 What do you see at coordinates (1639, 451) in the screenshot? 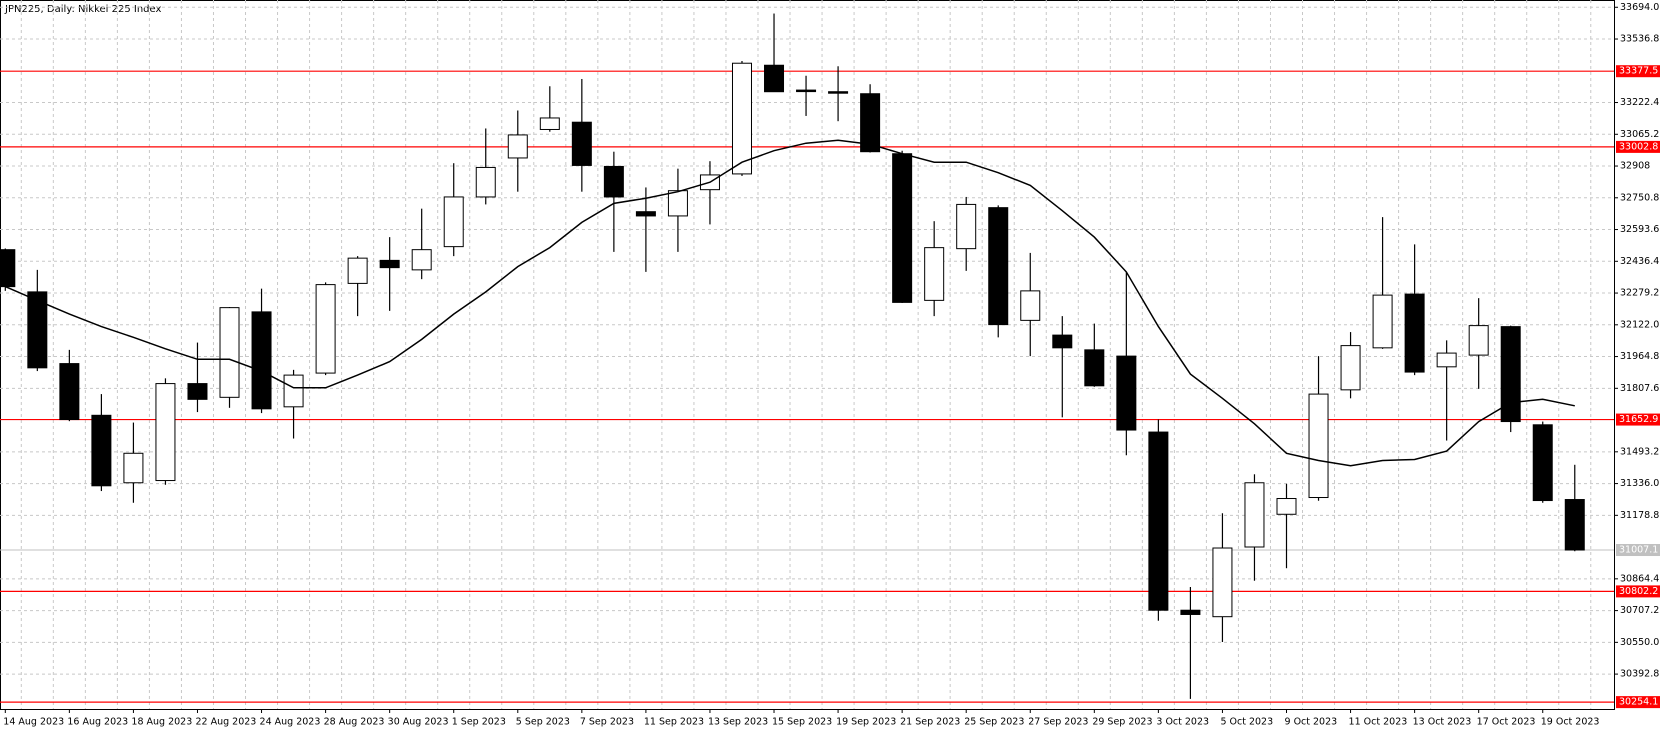
I see `y-tick-label: 31493.2` at bounding box center [1639, 451].